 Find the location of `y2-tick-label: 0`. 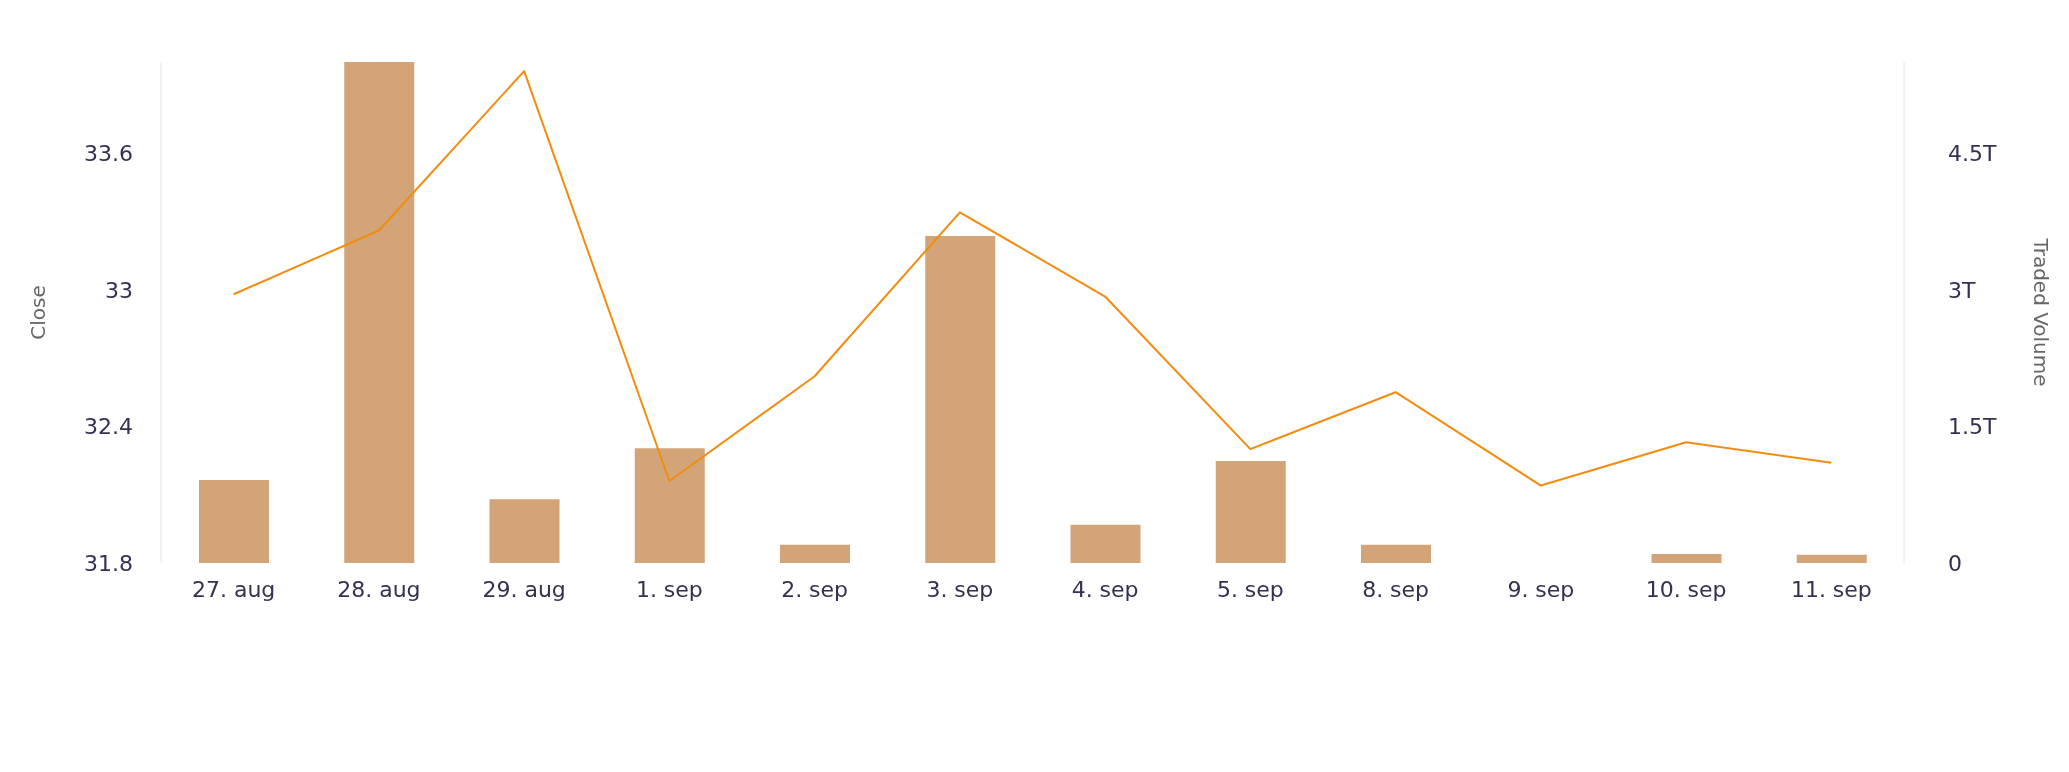

y2-tick-label: 0 is located at coordinates (1955, 563).